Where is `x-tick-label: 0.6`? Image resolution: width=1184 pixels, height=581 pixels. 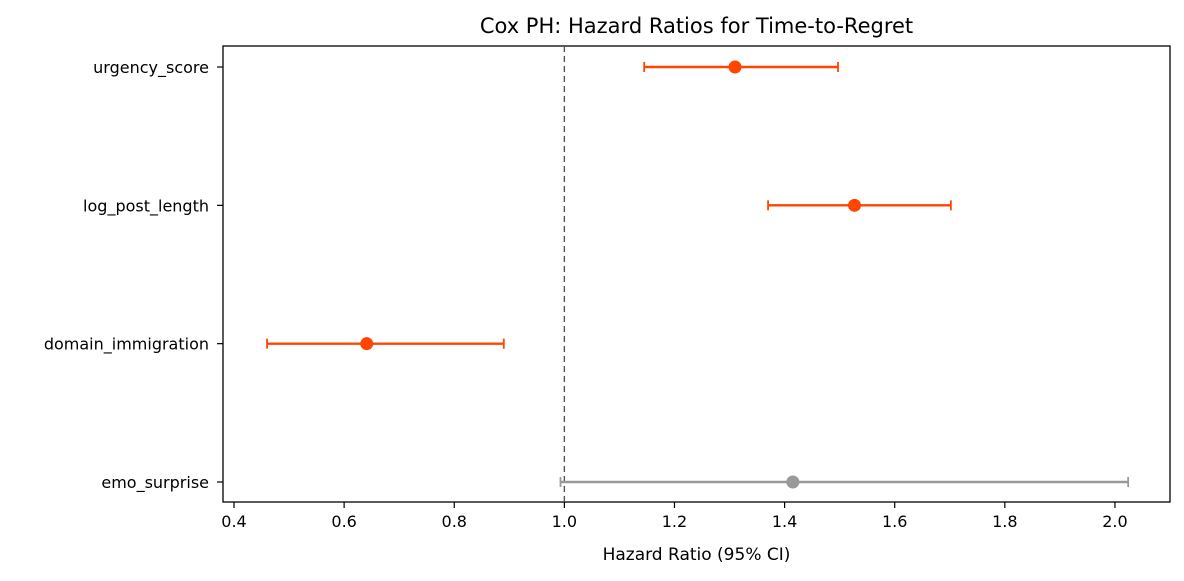
x-tick-label: 0.6 is located at coordinates (343, 521).